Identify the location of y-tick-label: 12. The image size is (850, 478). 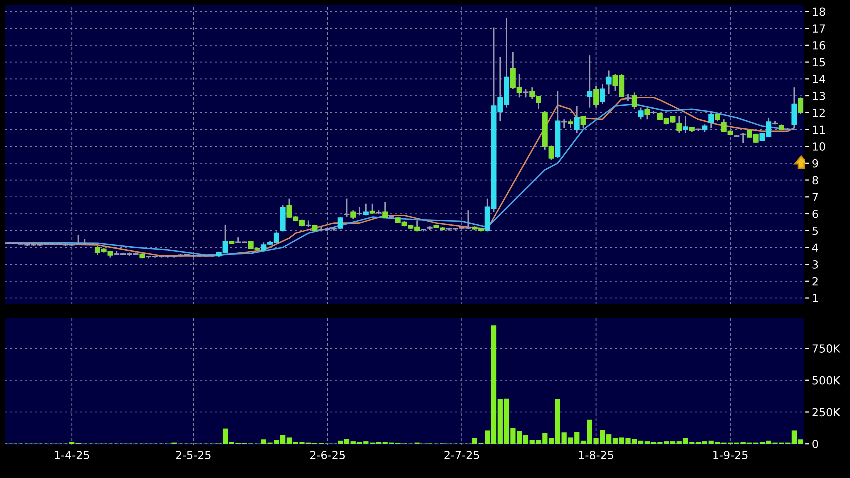
(819, 113).